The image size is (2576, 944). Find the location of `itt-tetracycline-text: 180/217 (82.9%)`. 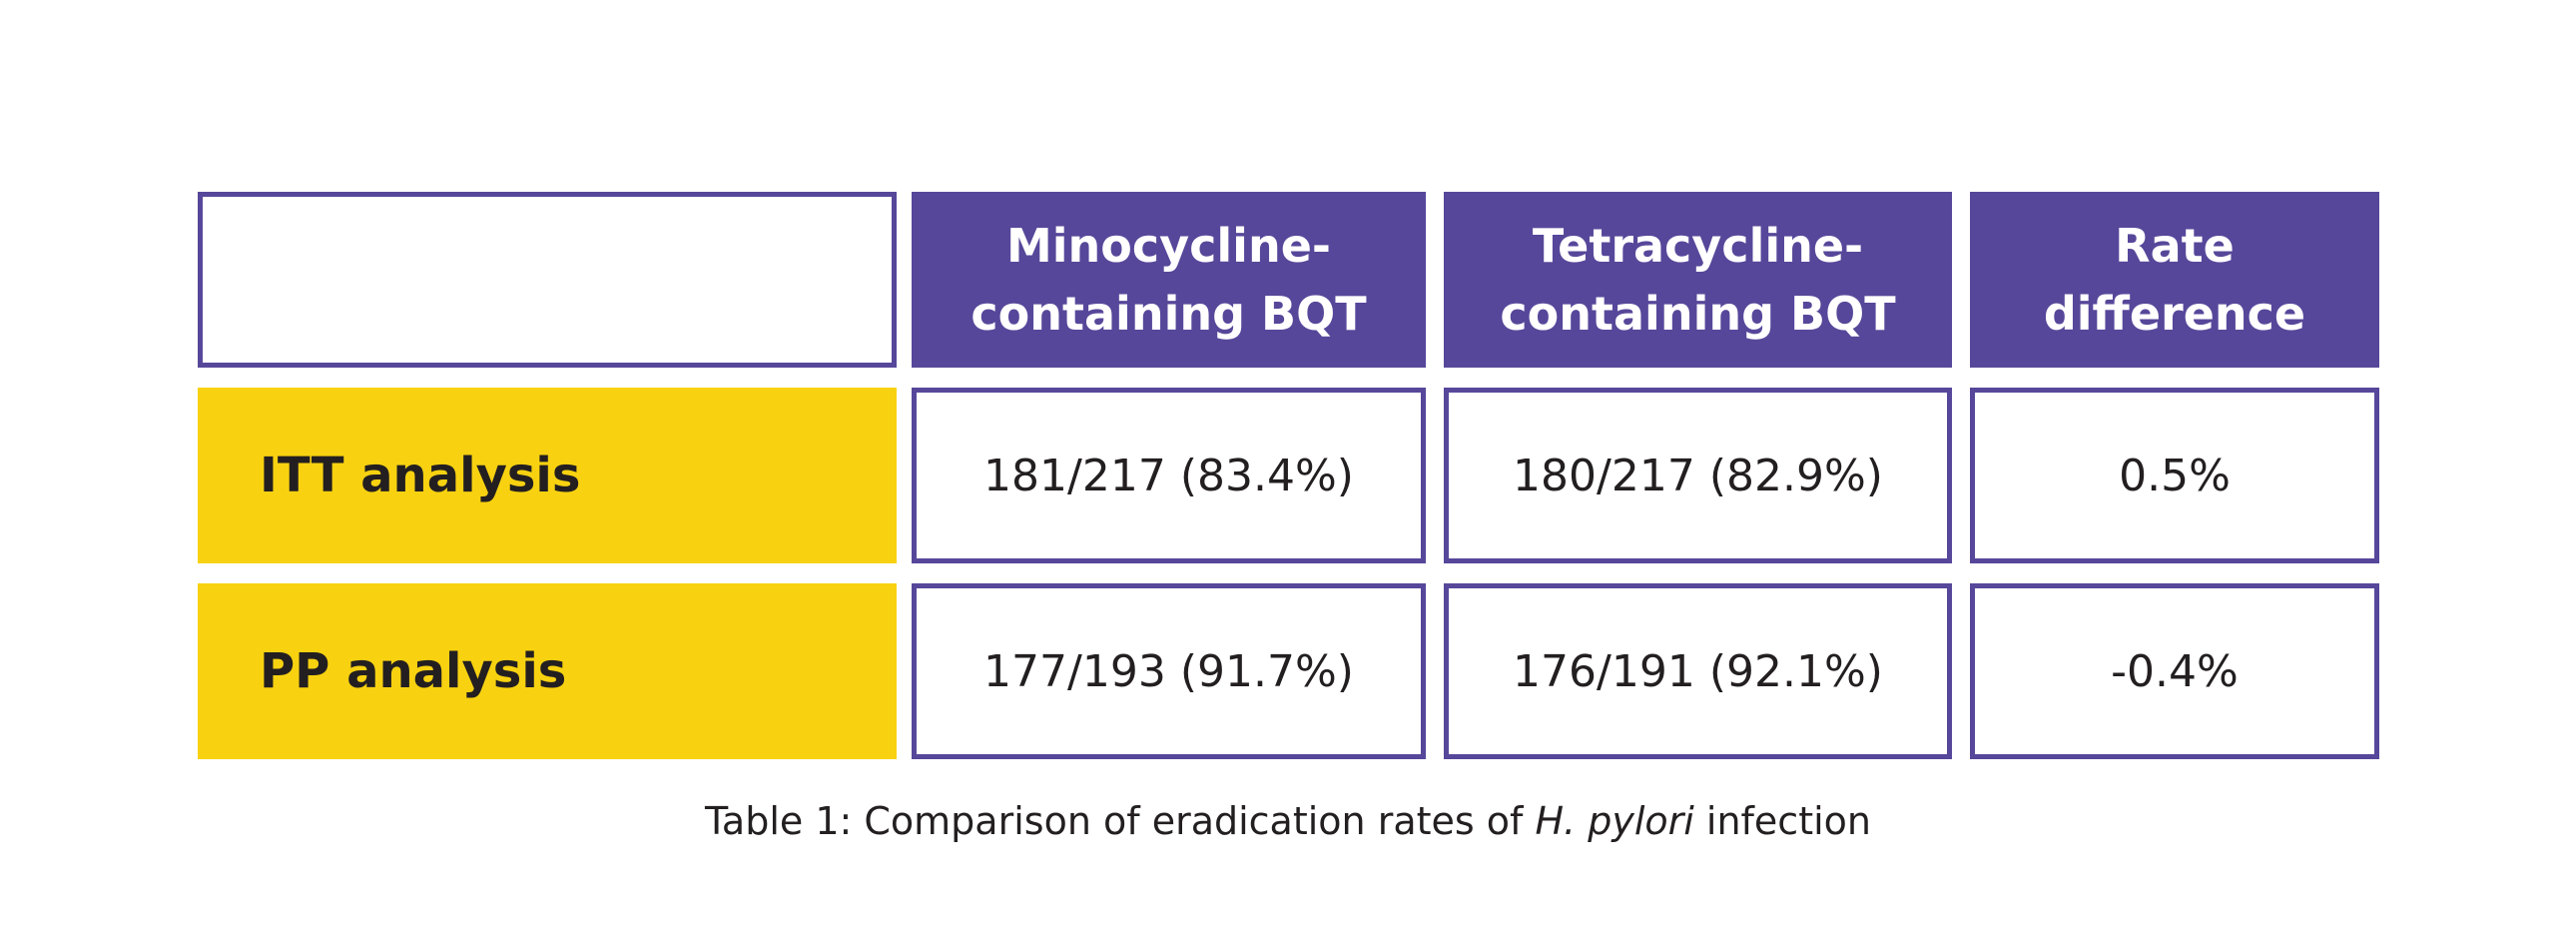

itt-tetracycline-text: 180/217 (82.9%) is located at coordinates (1698, 475).